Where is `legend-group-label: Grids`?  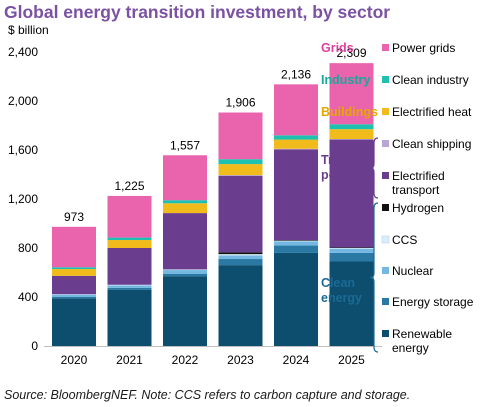 legend-group-label: Grids is located at coordinates (337, 48).